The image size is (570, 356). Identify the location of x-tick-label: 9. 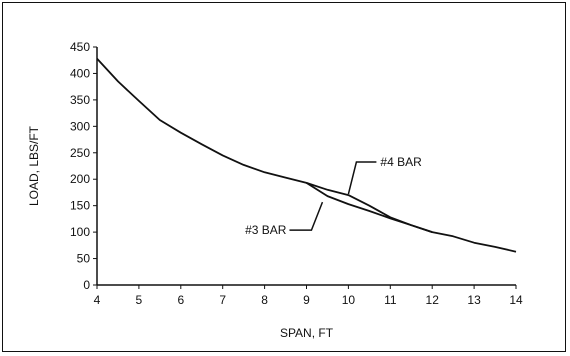
(306, 300).